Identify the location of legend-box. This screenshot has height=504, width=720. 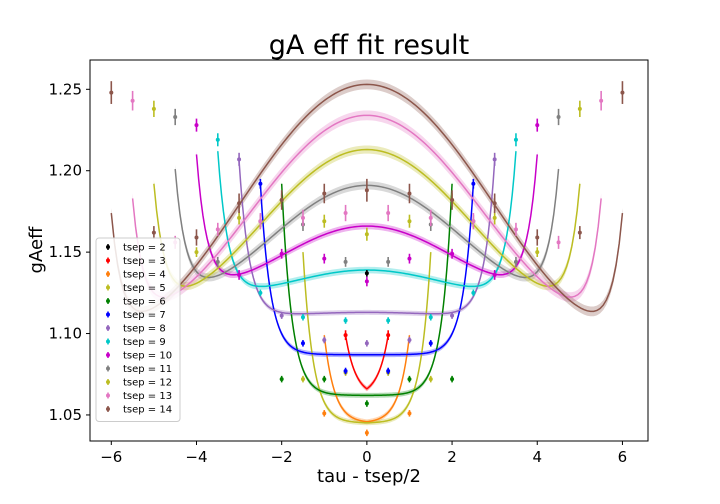
(138, 329).